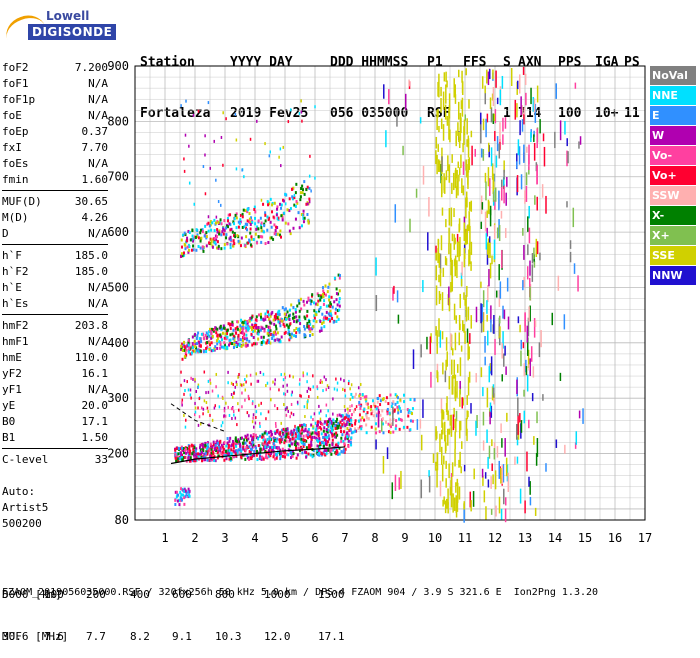 Image resolution: width=700 pixels, height=658 pixels. What do you see at coordinates (254, 538) in the screenshot?
I see `x-tick-label: 4` at bounding box center [254, 538].